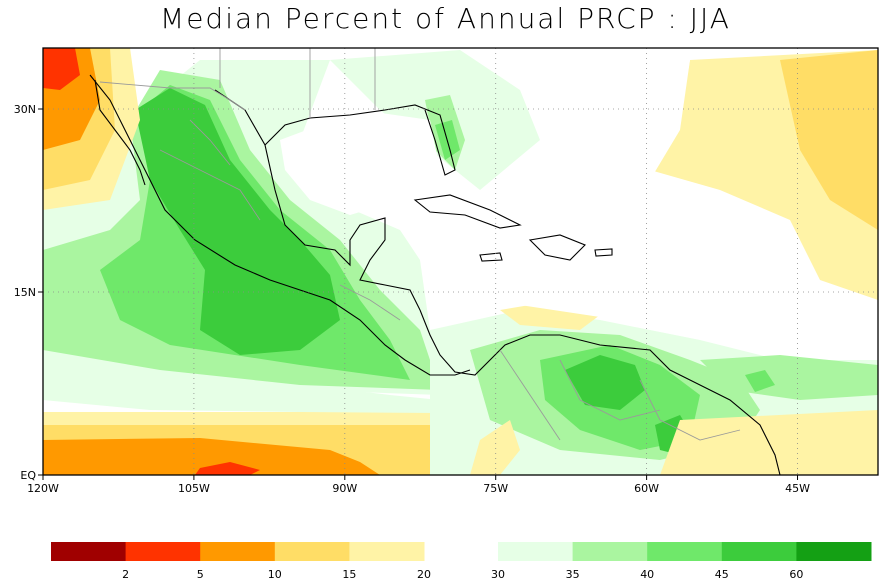  I want to click on lon-tick-label: 120W, so click(43, 488).